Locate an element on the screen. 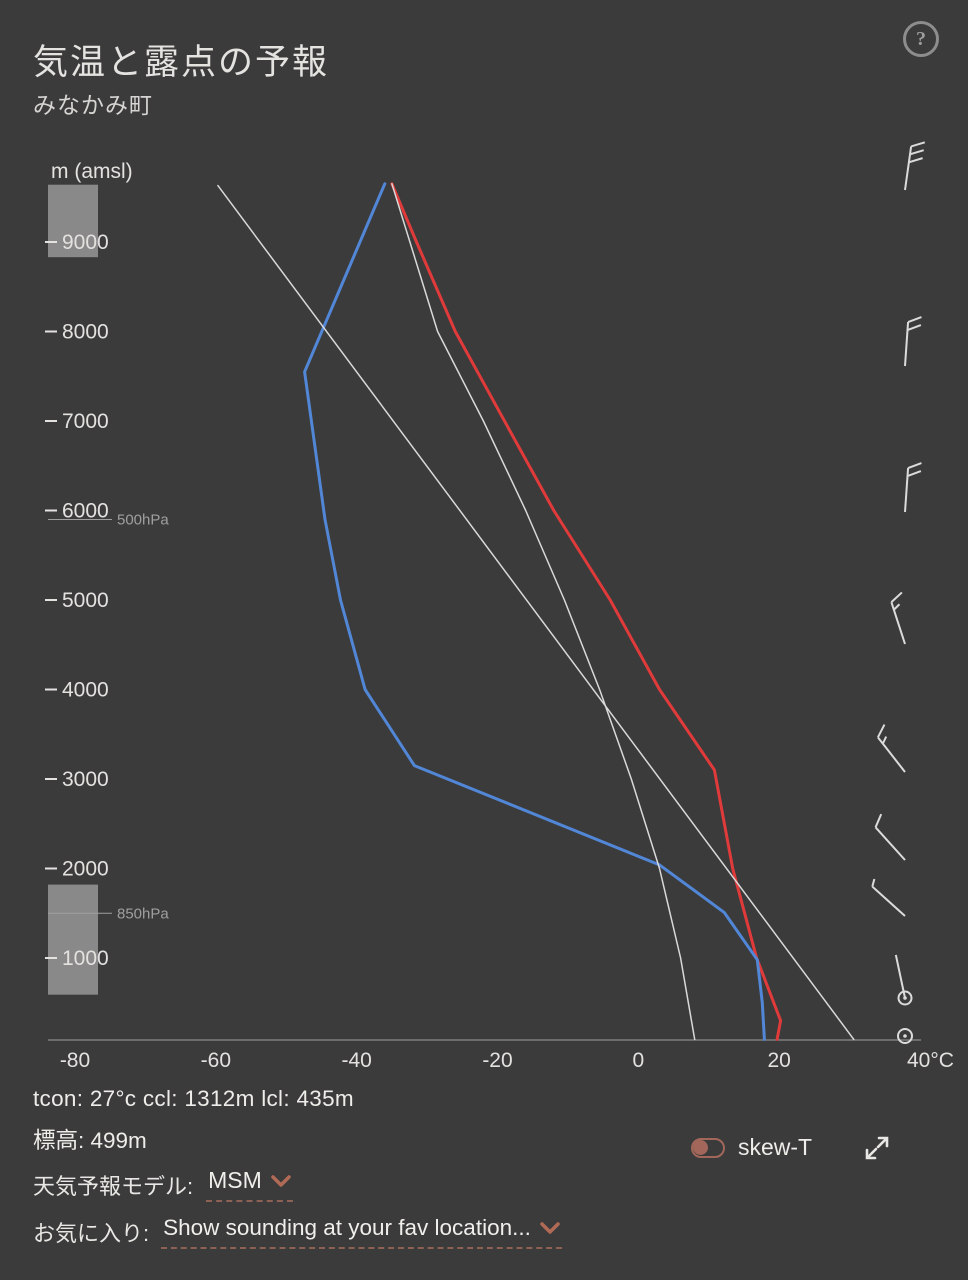 The image size is (968, 1280). model-select: MSM is located at coordinates (249, 1184).